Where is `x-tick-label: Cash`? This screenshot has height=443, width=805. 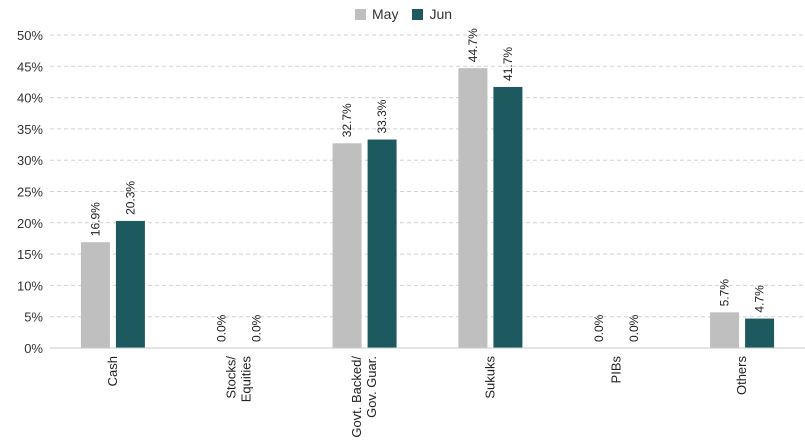
x-tick-label: Cash is located at coordinates (112, 371).